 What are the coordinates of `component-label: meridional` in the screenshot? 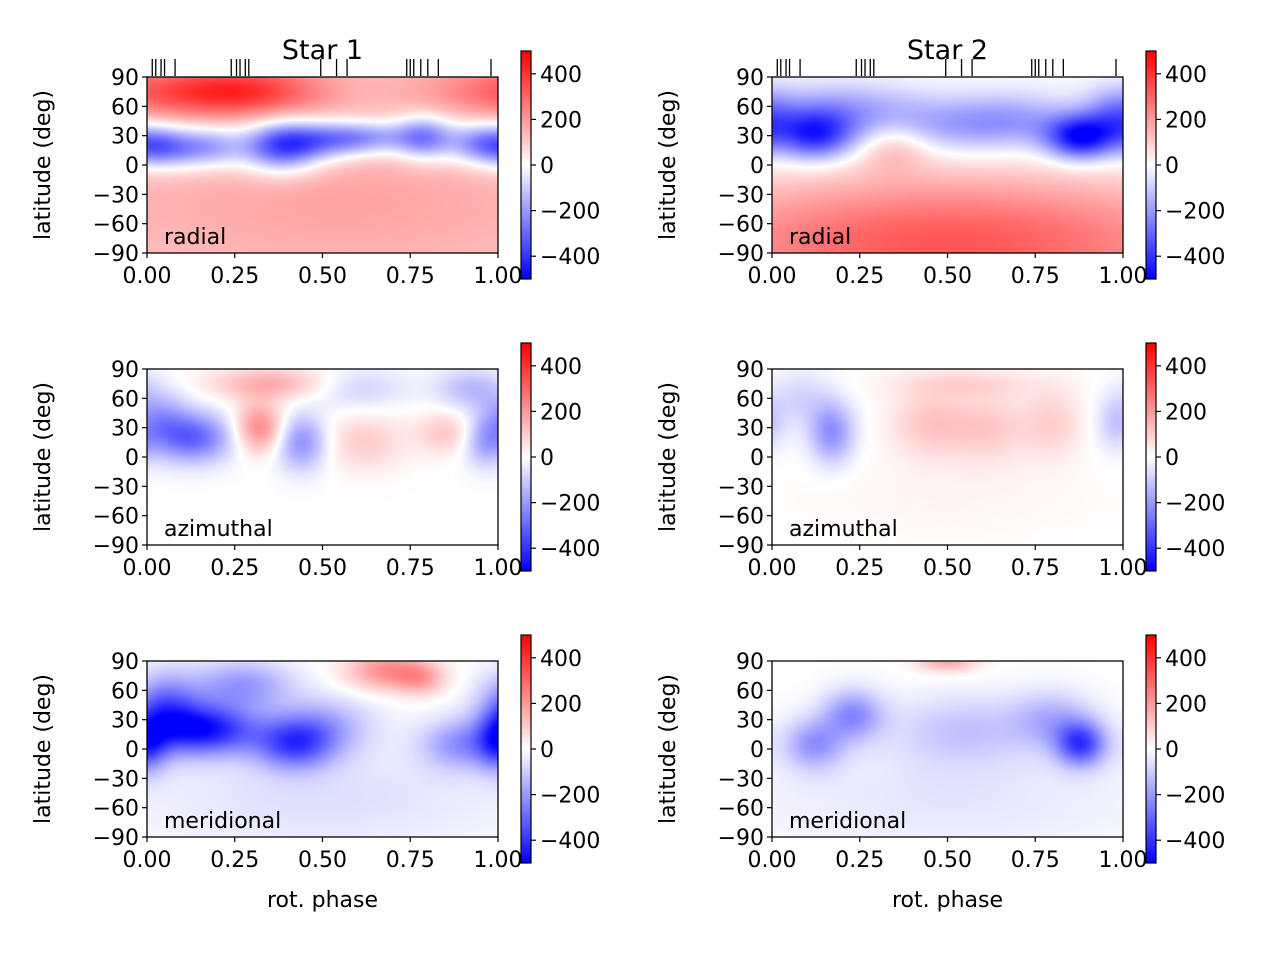 It's located at (847, 821).